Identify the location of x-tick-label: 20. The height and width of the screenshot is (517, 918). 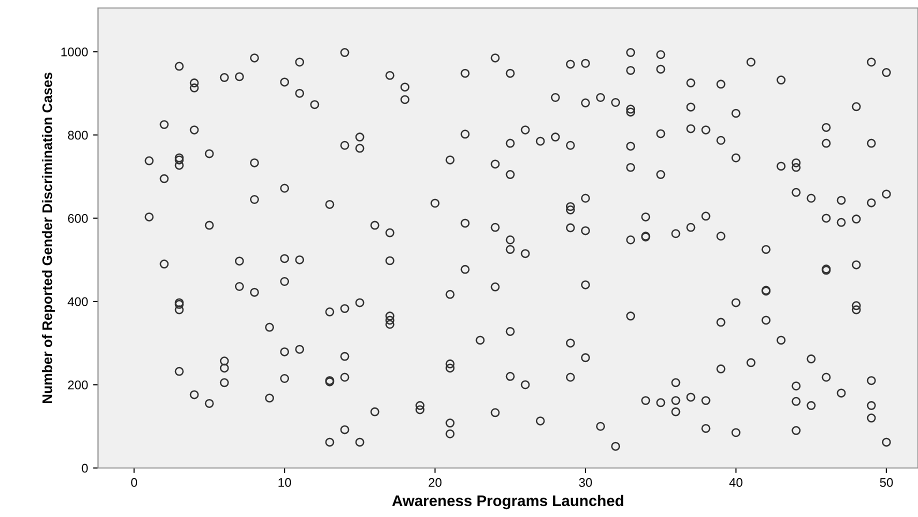
(435, 482).